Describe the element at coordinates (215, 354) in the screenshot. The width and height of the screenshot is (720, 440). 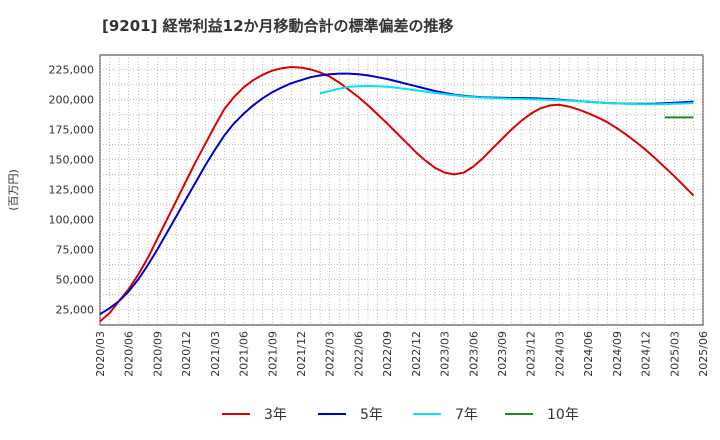
I see `x-tick-label: 2021/03` at that location.